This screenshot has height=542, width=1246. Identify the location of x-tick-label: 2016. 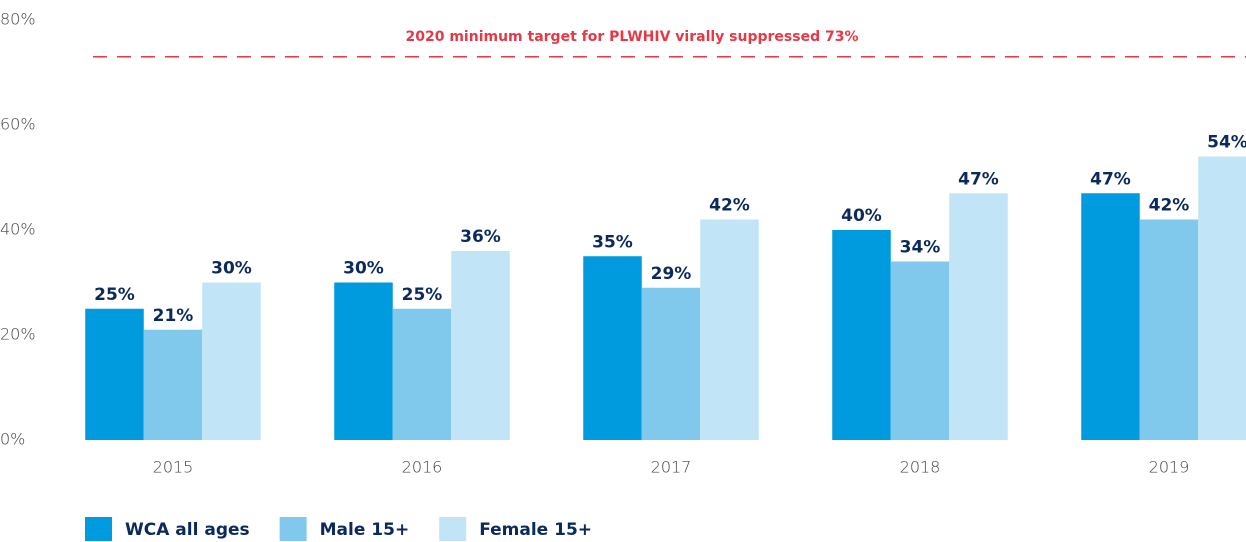
(422, 467).